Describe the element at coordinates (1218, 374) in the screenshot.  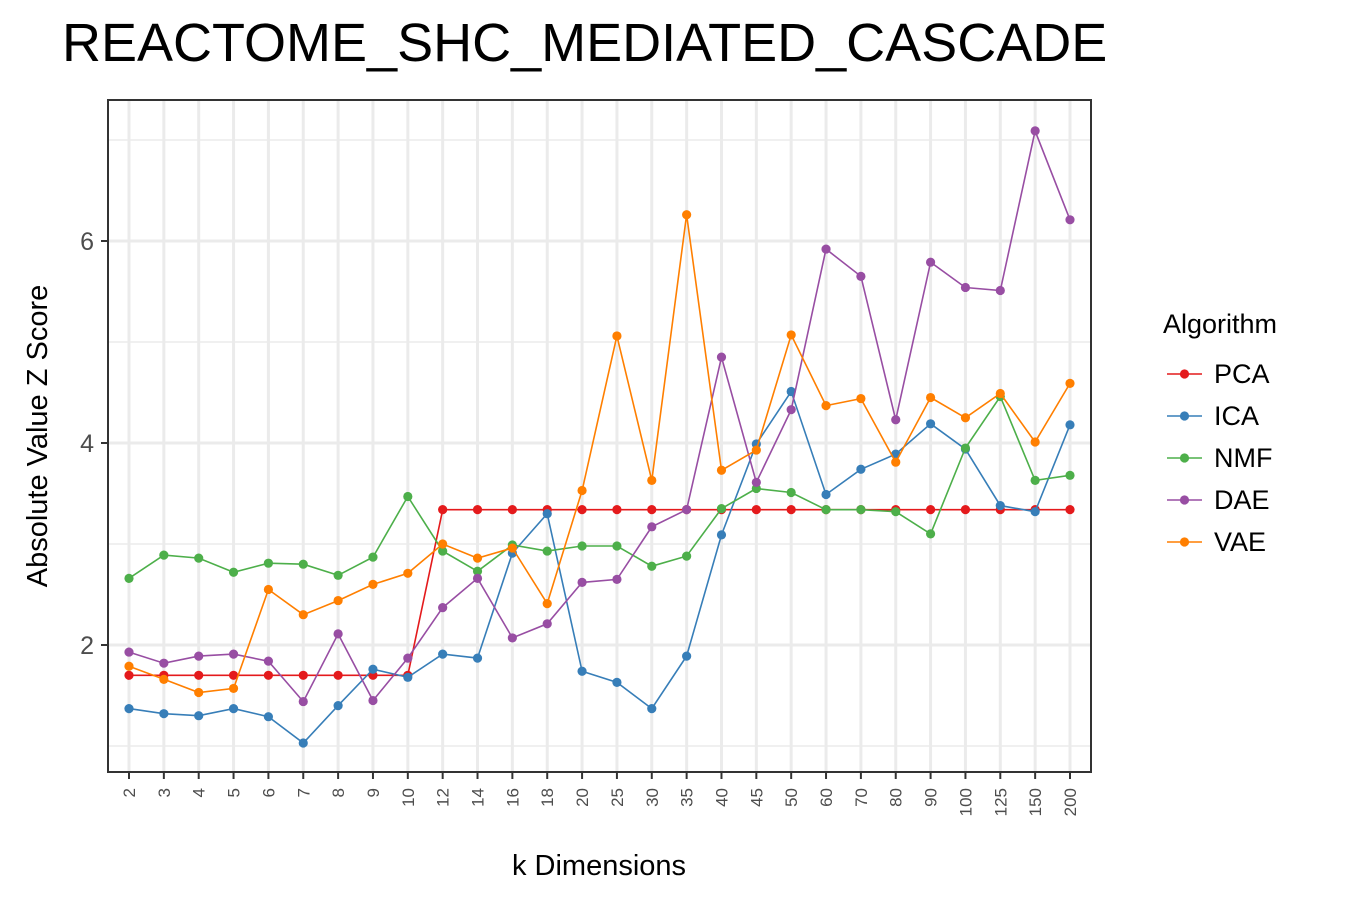
I see `legend-item-pca: PCA` at that location.